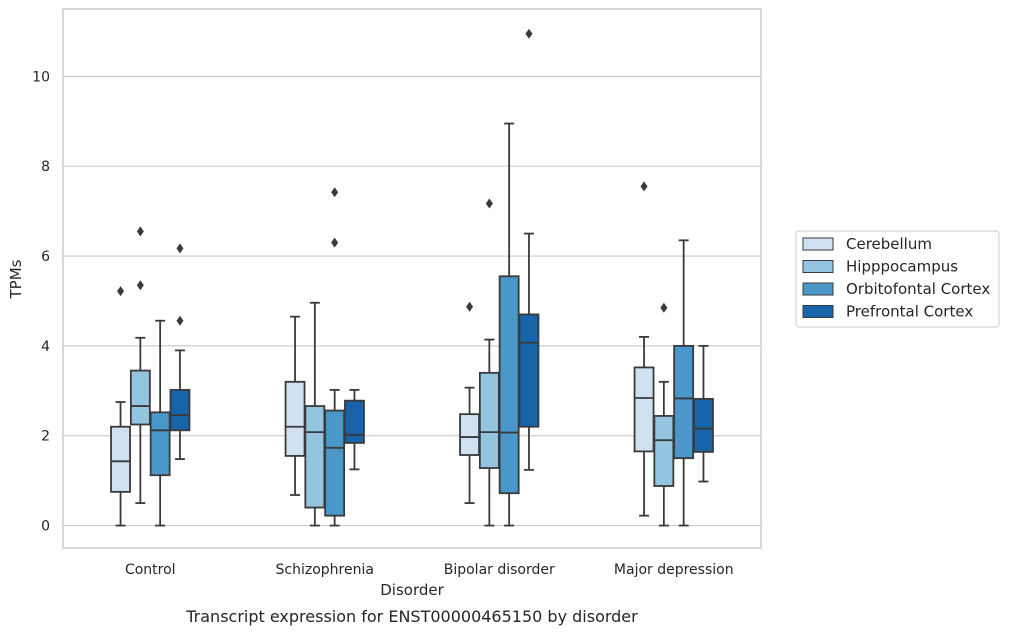 The image size is (1009, 634). What do you see at coordinates (499, 570) in the screenshot?
I see `x-tick-label: Bipolar disorder` at bounding box center [499, 570].